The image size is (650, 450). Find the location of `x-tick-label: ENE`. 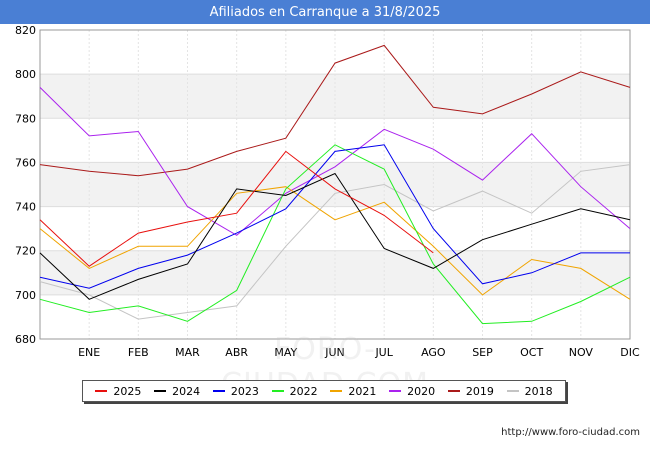

x-tick-label: ENE is located at coordinates (89, 352).